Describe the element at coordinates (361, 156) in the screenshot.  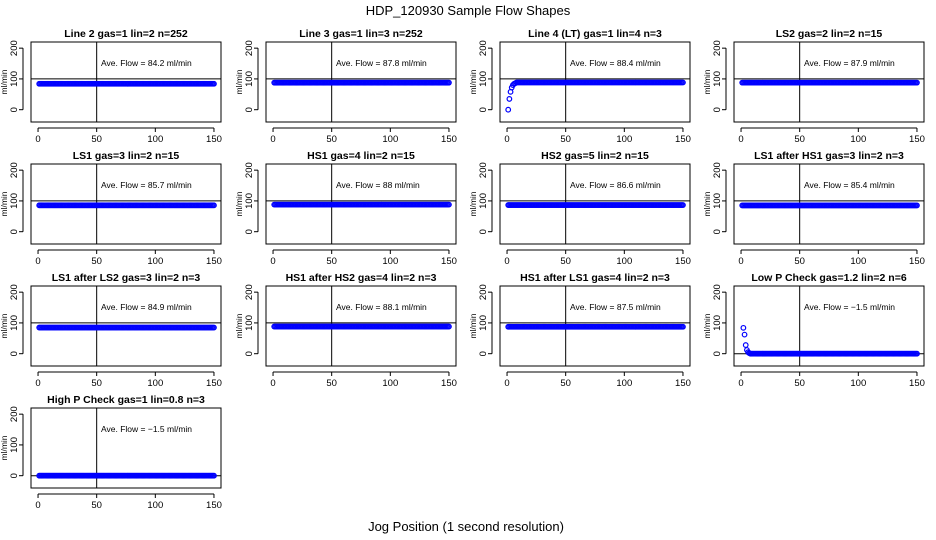
I see `panel-title: HS1 gas=4 lin=2 n=15` at that location.